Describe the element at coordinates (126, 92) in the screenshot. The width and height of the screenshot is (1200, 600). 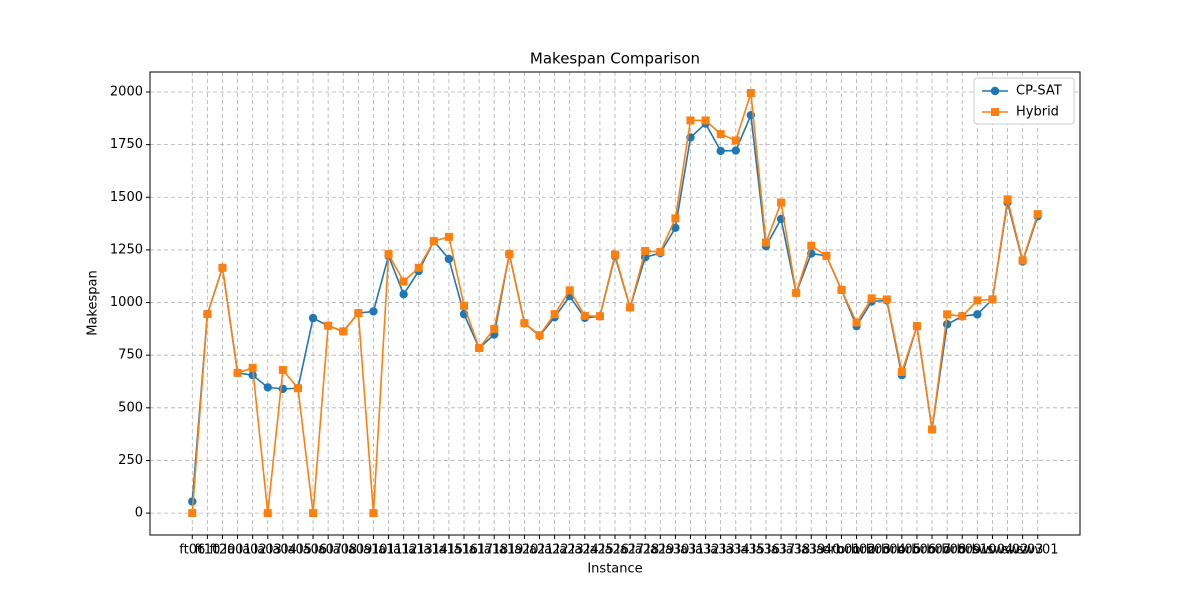
I see `y-tick-label: 2000` at that location.